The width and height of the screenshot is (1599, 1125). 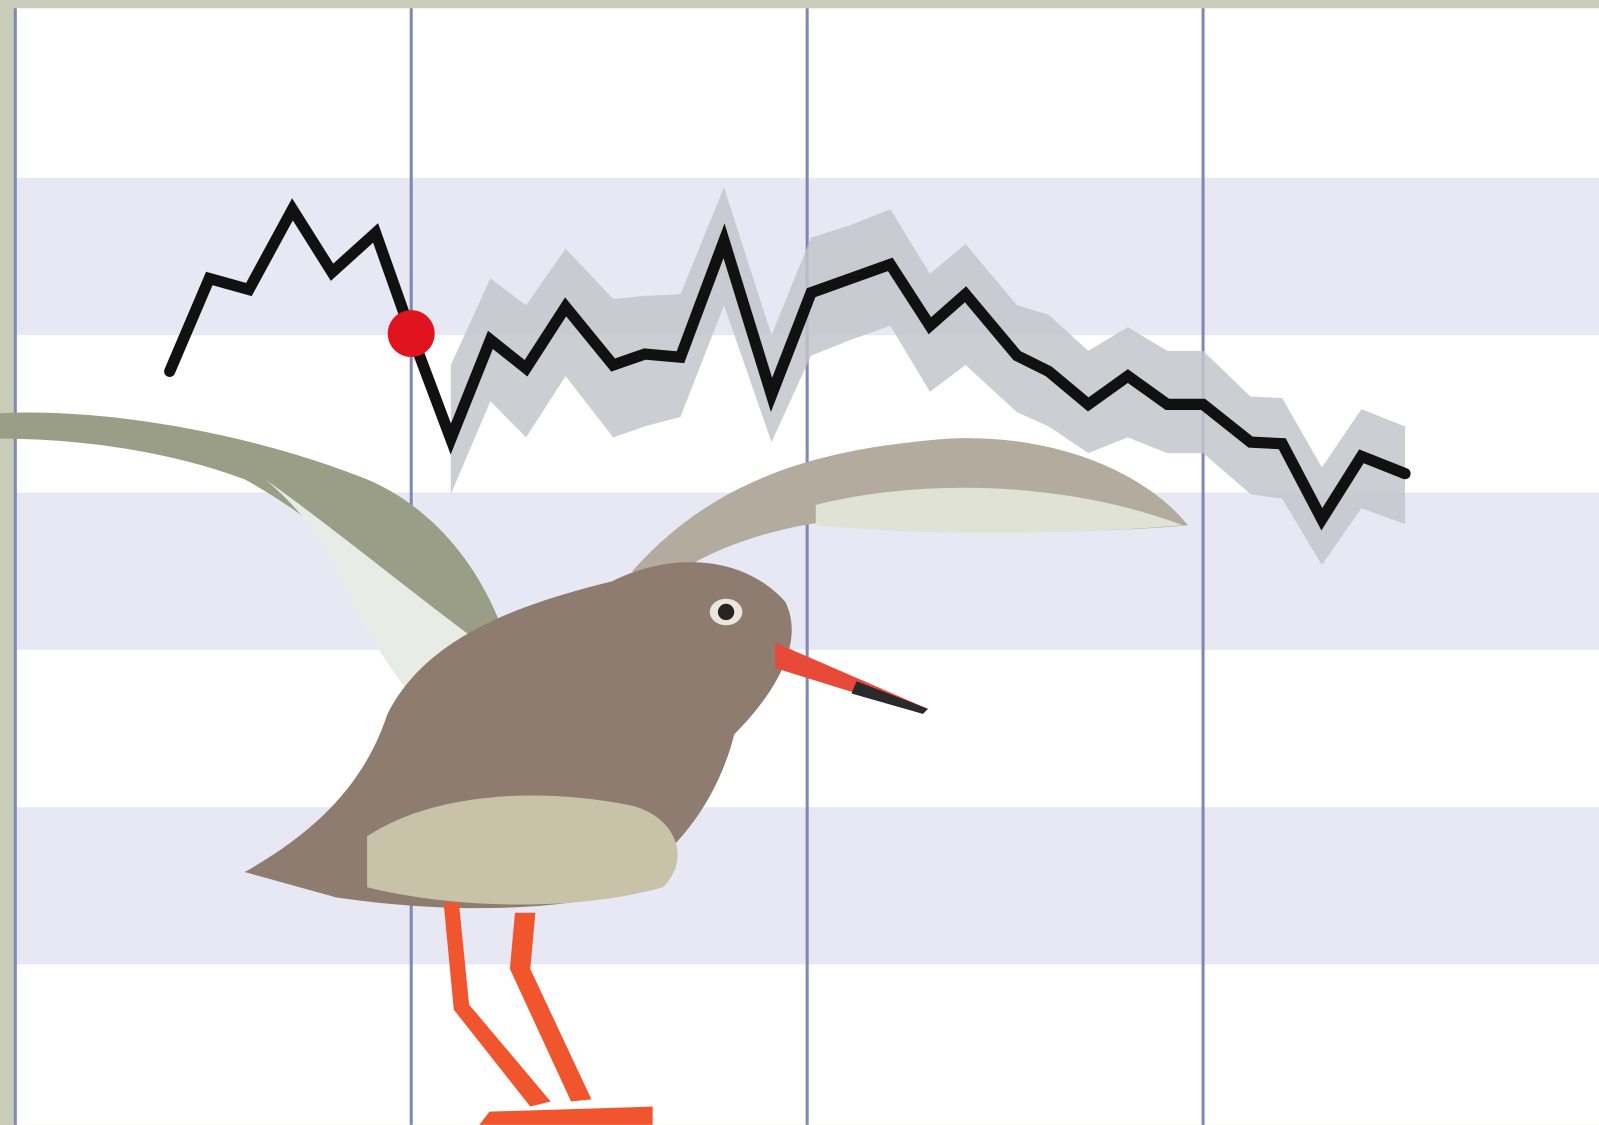 I want to click on left-wing-underside, so click(x=372, y=596).